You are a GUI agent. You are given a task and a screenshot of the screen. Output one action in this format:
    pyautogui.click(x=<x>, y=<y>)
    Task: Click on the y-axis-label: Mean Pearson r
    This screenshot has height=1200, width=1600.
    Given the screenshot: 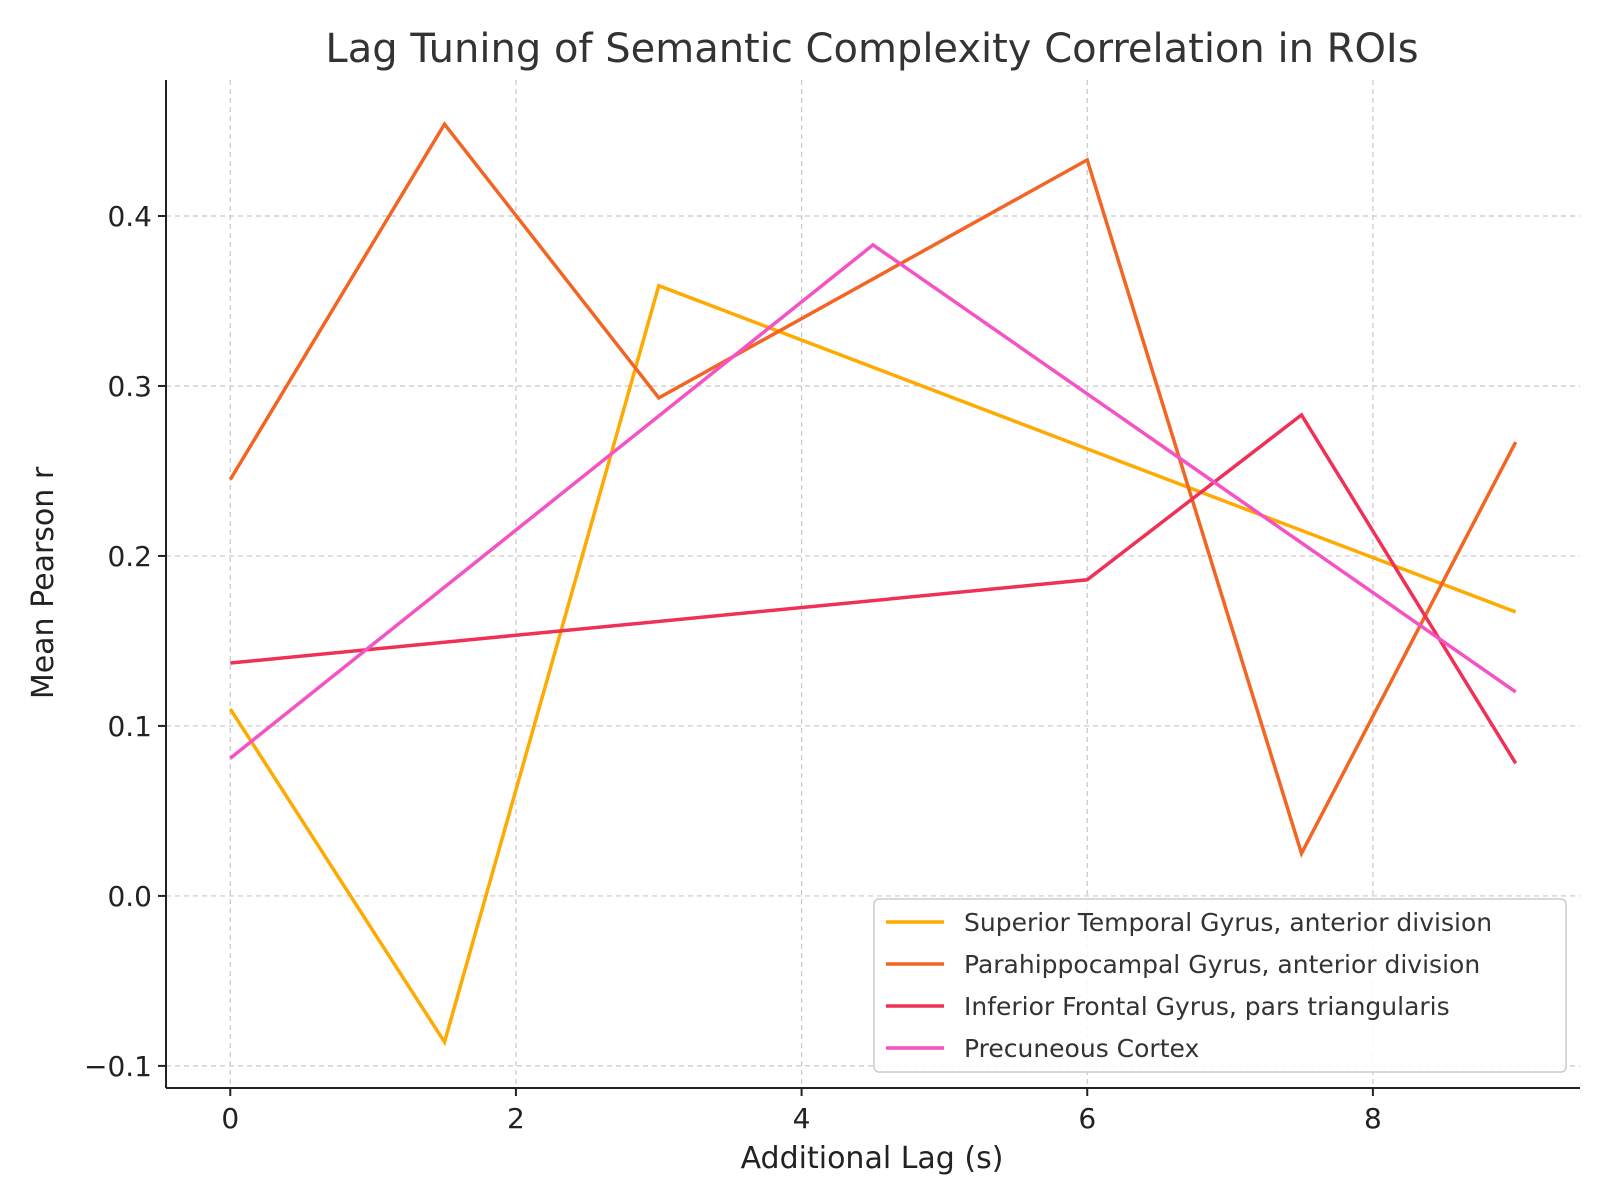 What is the action you would take?
    pyautogui.click(x=43, y=582)
    